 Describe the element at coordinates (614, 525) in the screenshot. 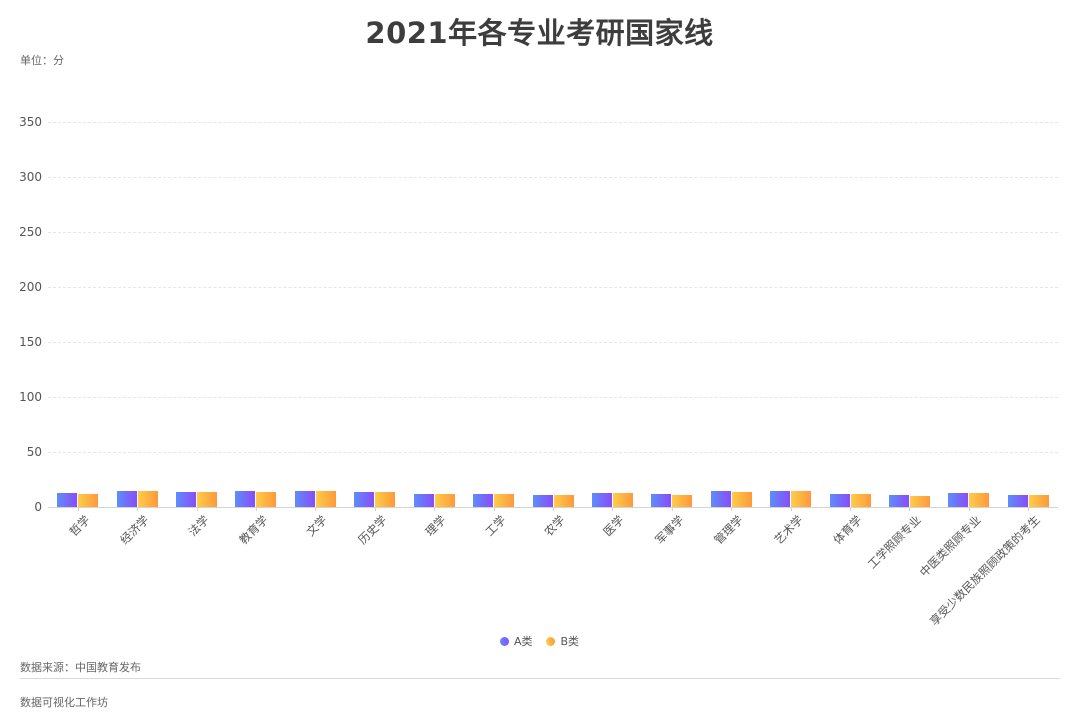

I see `x-tick-label: 医学` at that location.